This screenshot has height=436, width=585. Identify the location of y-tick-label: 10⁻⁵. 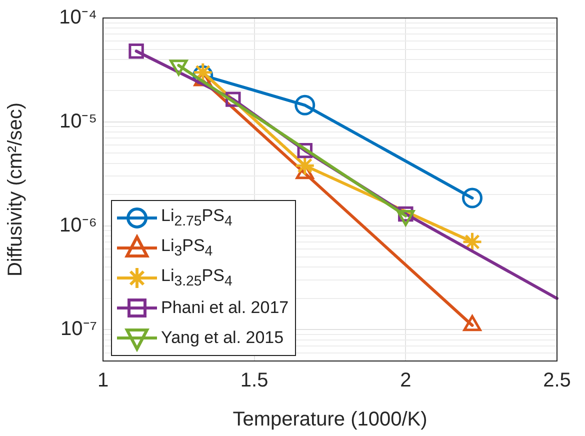
(78, 121).